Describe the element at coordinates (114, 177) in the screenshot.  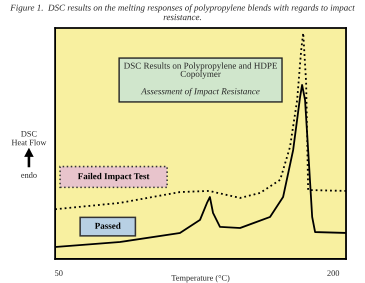
I see `series-label: Failed Impact Test` at that location.